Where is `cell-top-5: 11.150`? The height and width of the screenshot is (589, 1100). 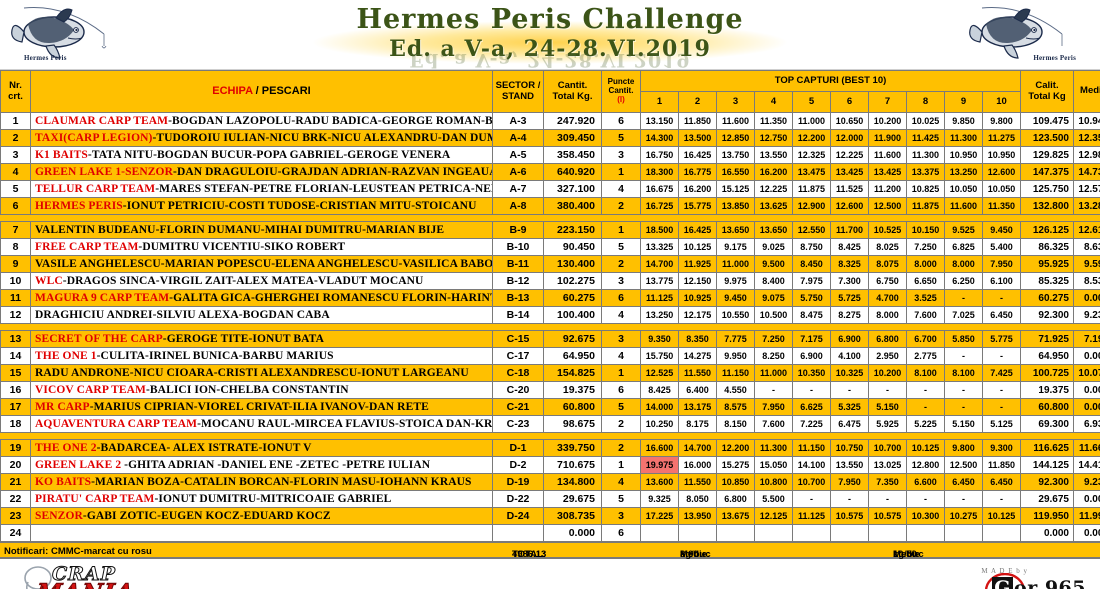
cell-top-5: 11.150 is located at coordinates (811, 448).